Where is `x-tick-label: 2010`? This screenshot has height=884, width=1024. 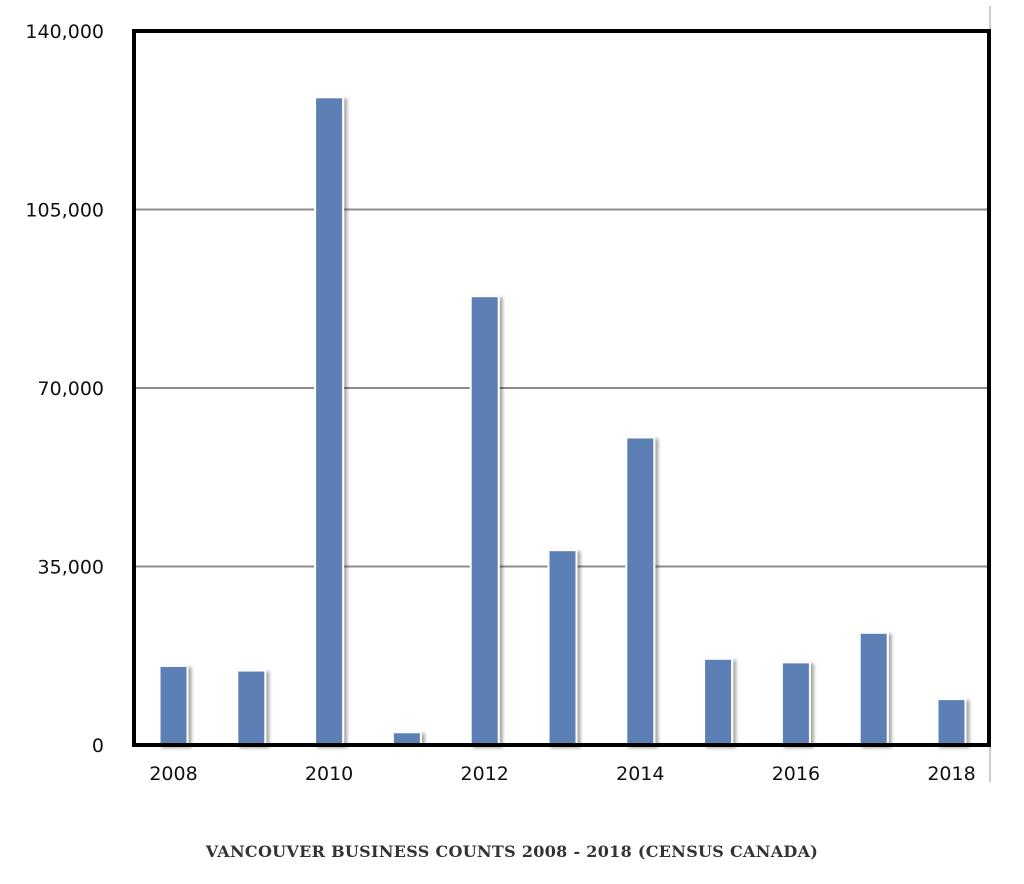 x-tick-label: 2010 is located at coordinates (329, 774).